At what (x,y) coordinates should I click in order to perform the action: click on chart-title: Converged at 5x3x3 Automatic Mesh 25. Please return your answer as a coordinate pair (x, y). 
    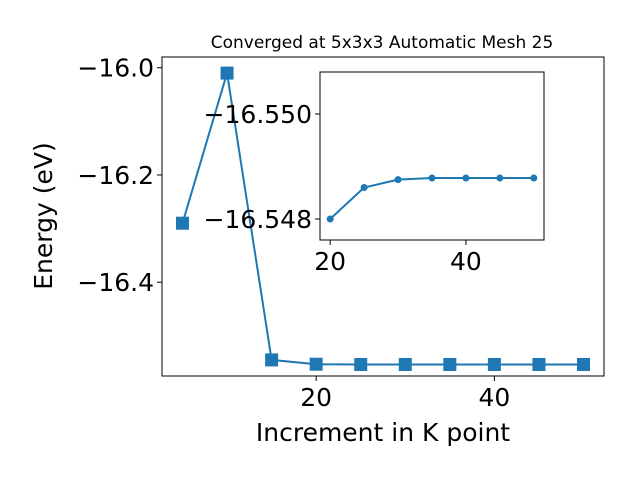
    Looking at the image, I should click on (382, 43).